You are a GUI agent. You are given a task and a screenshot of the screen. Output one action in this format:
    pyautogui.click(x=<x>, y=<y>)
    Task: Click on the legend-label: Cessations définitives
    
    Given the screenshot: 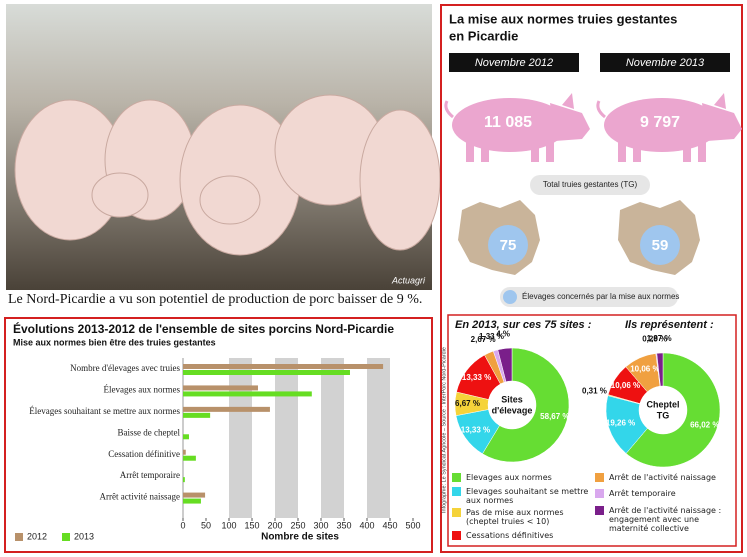 What is the action you would take?
    pyautogui.click(x=510, y=535)
    